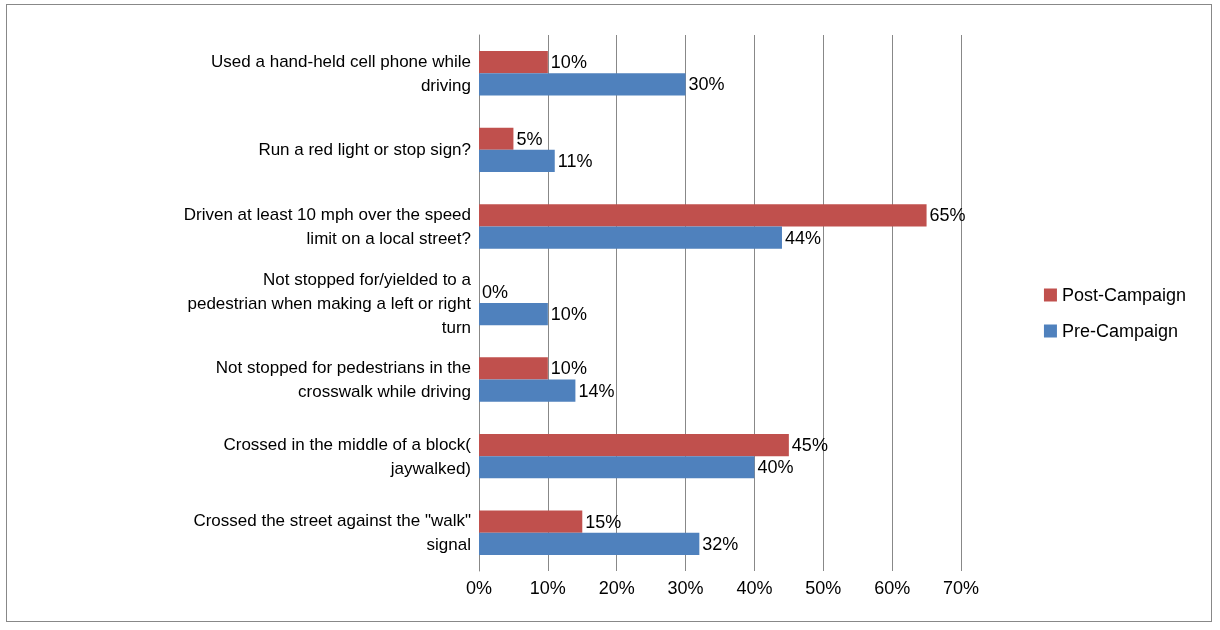 The height and width of the screenshot is (630, 1220). Describe the element at coordinates (327, 226) in the screenshot. I see `y-tick-label: Driven at least 10 mph over the speed limit on a local street?` at that location.